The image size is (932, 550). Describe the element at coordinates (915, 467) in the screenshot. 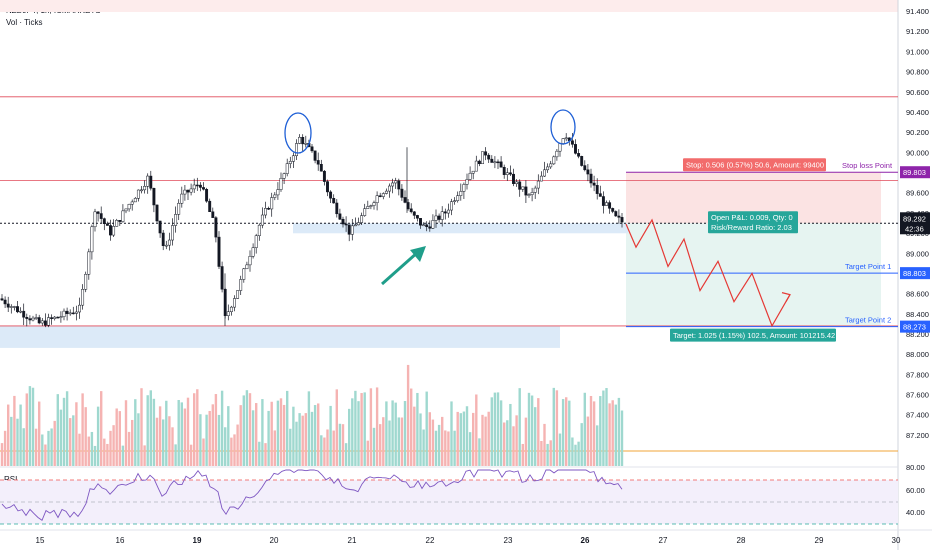

I see `rsi-top-tick: 80.00` at that location.